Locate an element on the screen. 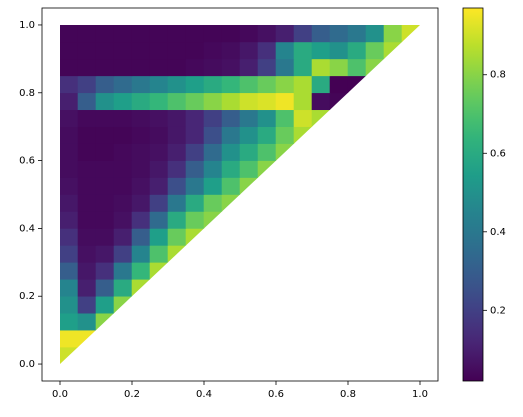 The height and width of the screenshot is (417, 523). x-tick-label: 0.4 is located at coordinates (204, 394).